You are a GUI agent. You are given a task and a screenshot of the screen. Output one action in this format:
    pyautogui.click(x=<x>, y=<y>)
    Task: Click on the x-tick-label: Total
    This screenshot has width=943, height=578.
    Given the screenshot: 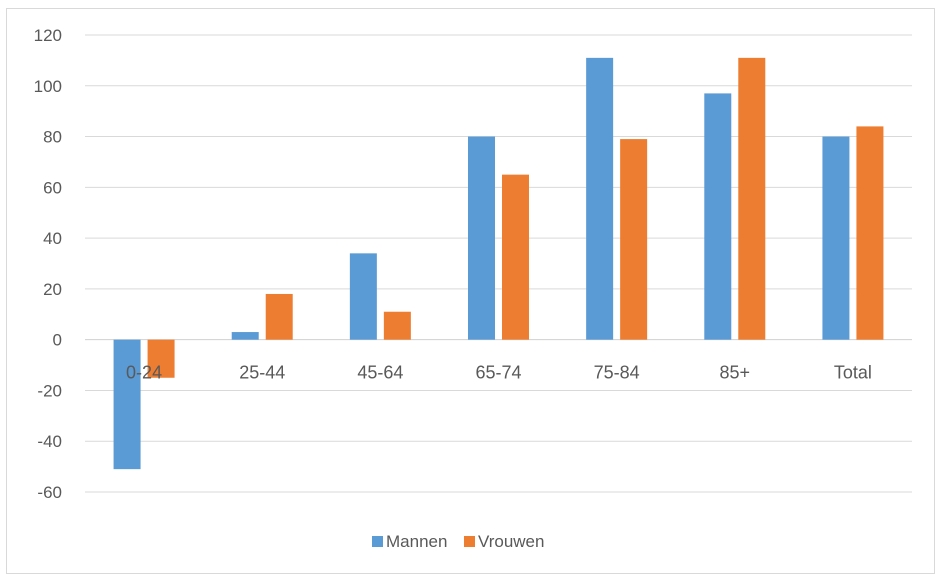 What is the action you would take?
    pyautogui.click(x=853, y=373)
    